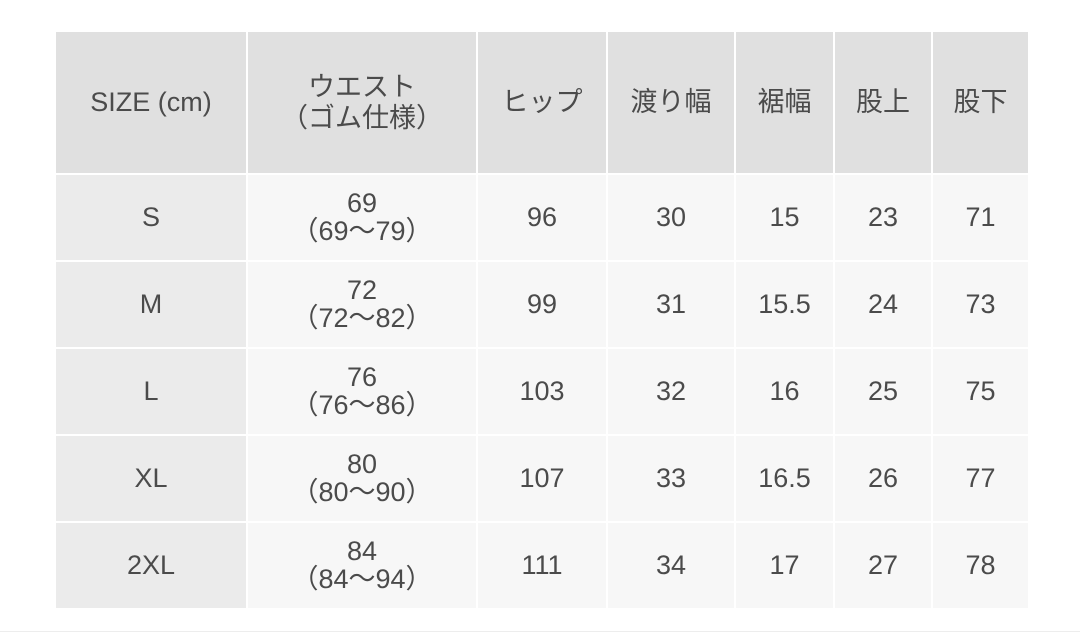 The width and height of the screenshot is (1080, 637). Describe the element at coordinates (362, 317) in the screenshot. I see `cell-waist-range: （72〜82）` at that location.